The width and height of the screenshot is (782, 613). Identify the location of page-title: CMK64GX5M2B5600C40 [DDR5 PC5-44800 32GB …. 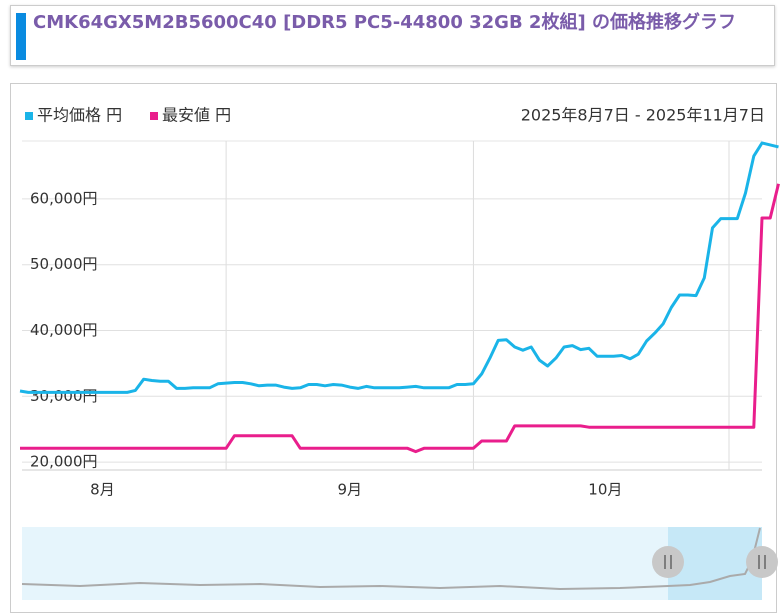
(384, 22).